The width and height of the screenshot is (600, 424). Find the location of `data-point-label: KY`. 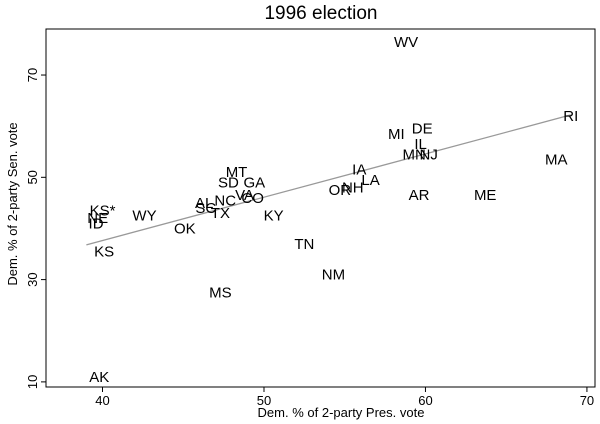

data-point-label: KY is located at coordinates (274, 216).